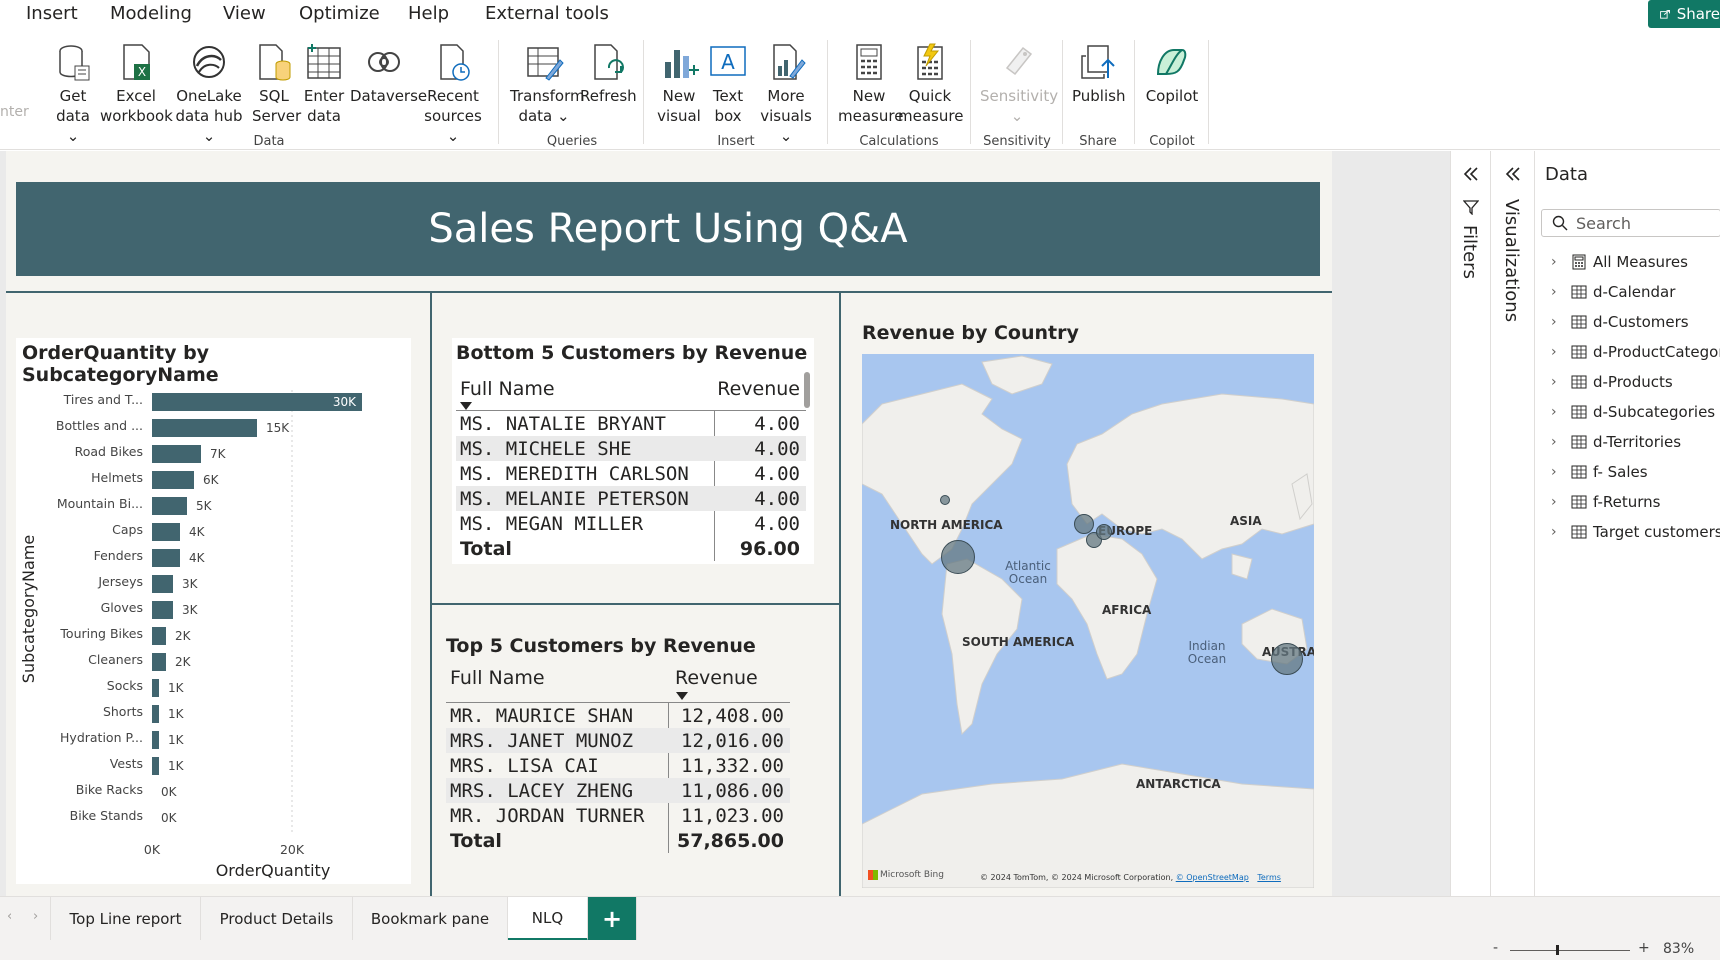 This screenshot has width=1720, height=960. I want to click on menu-view: View, so click(244, 13).